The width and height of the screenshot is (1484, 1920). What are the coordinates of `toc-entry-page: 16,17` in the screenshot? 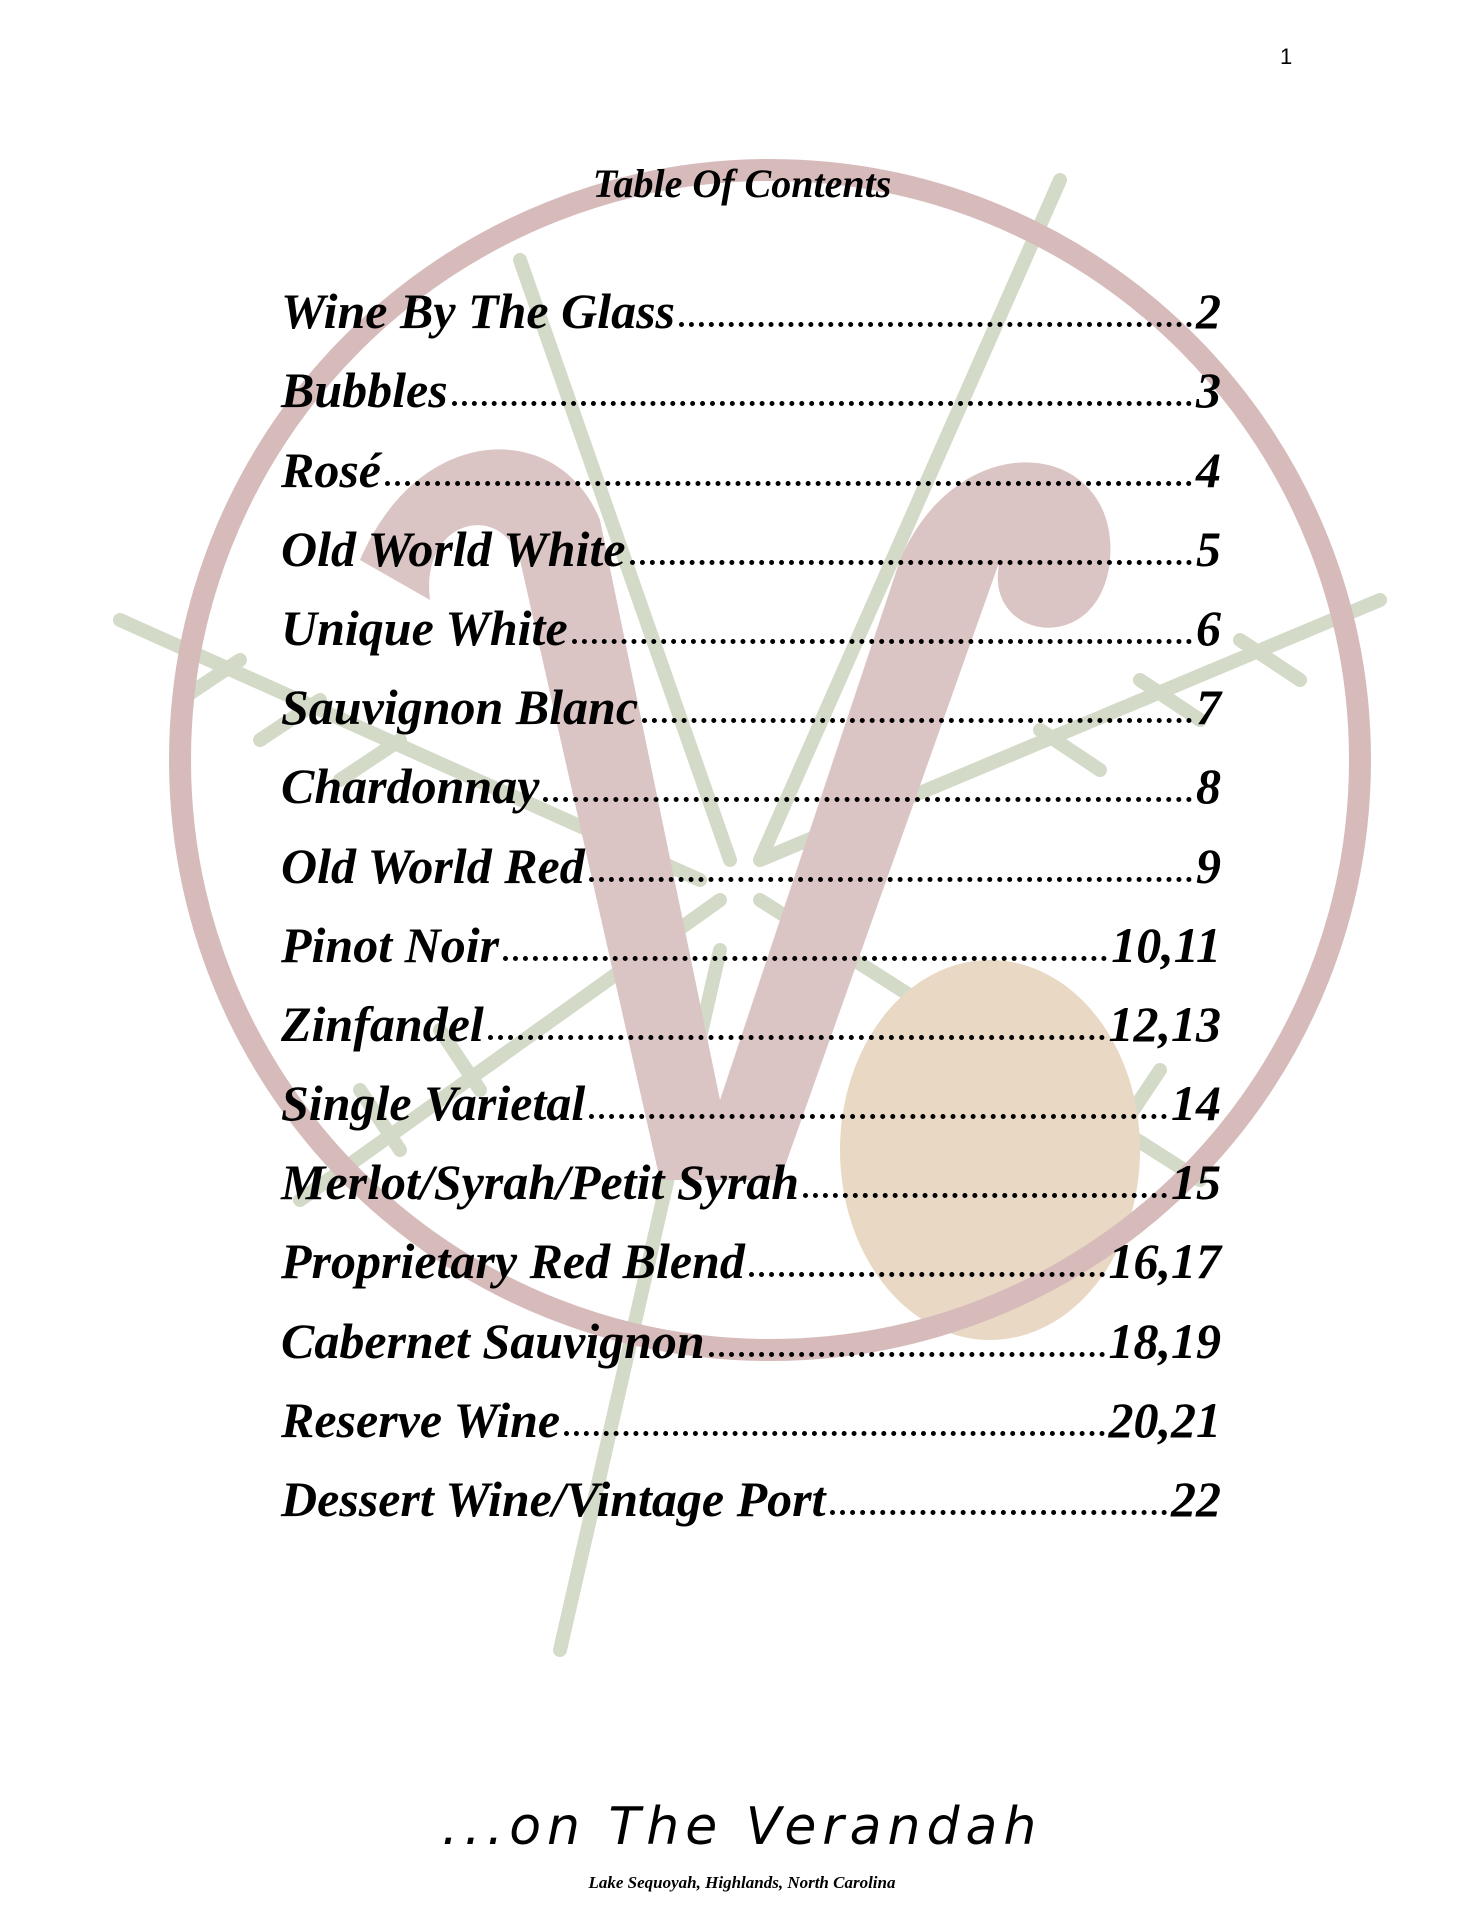 It's located at (1165, 1261).